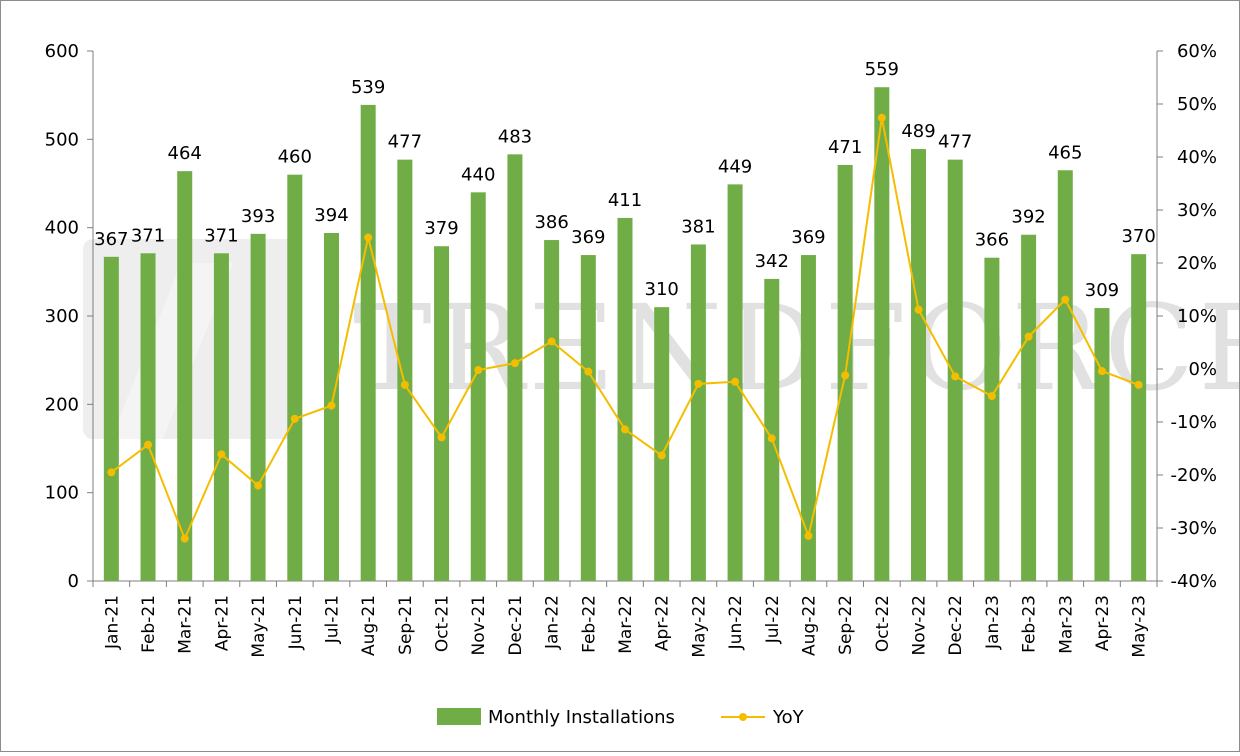 The width and height of the screenshot is (1240, 756). What do you see at coordinates (699, 626) in the screenshot?
I see `x-tick-label: May-22` at bounding box center [699, 626].